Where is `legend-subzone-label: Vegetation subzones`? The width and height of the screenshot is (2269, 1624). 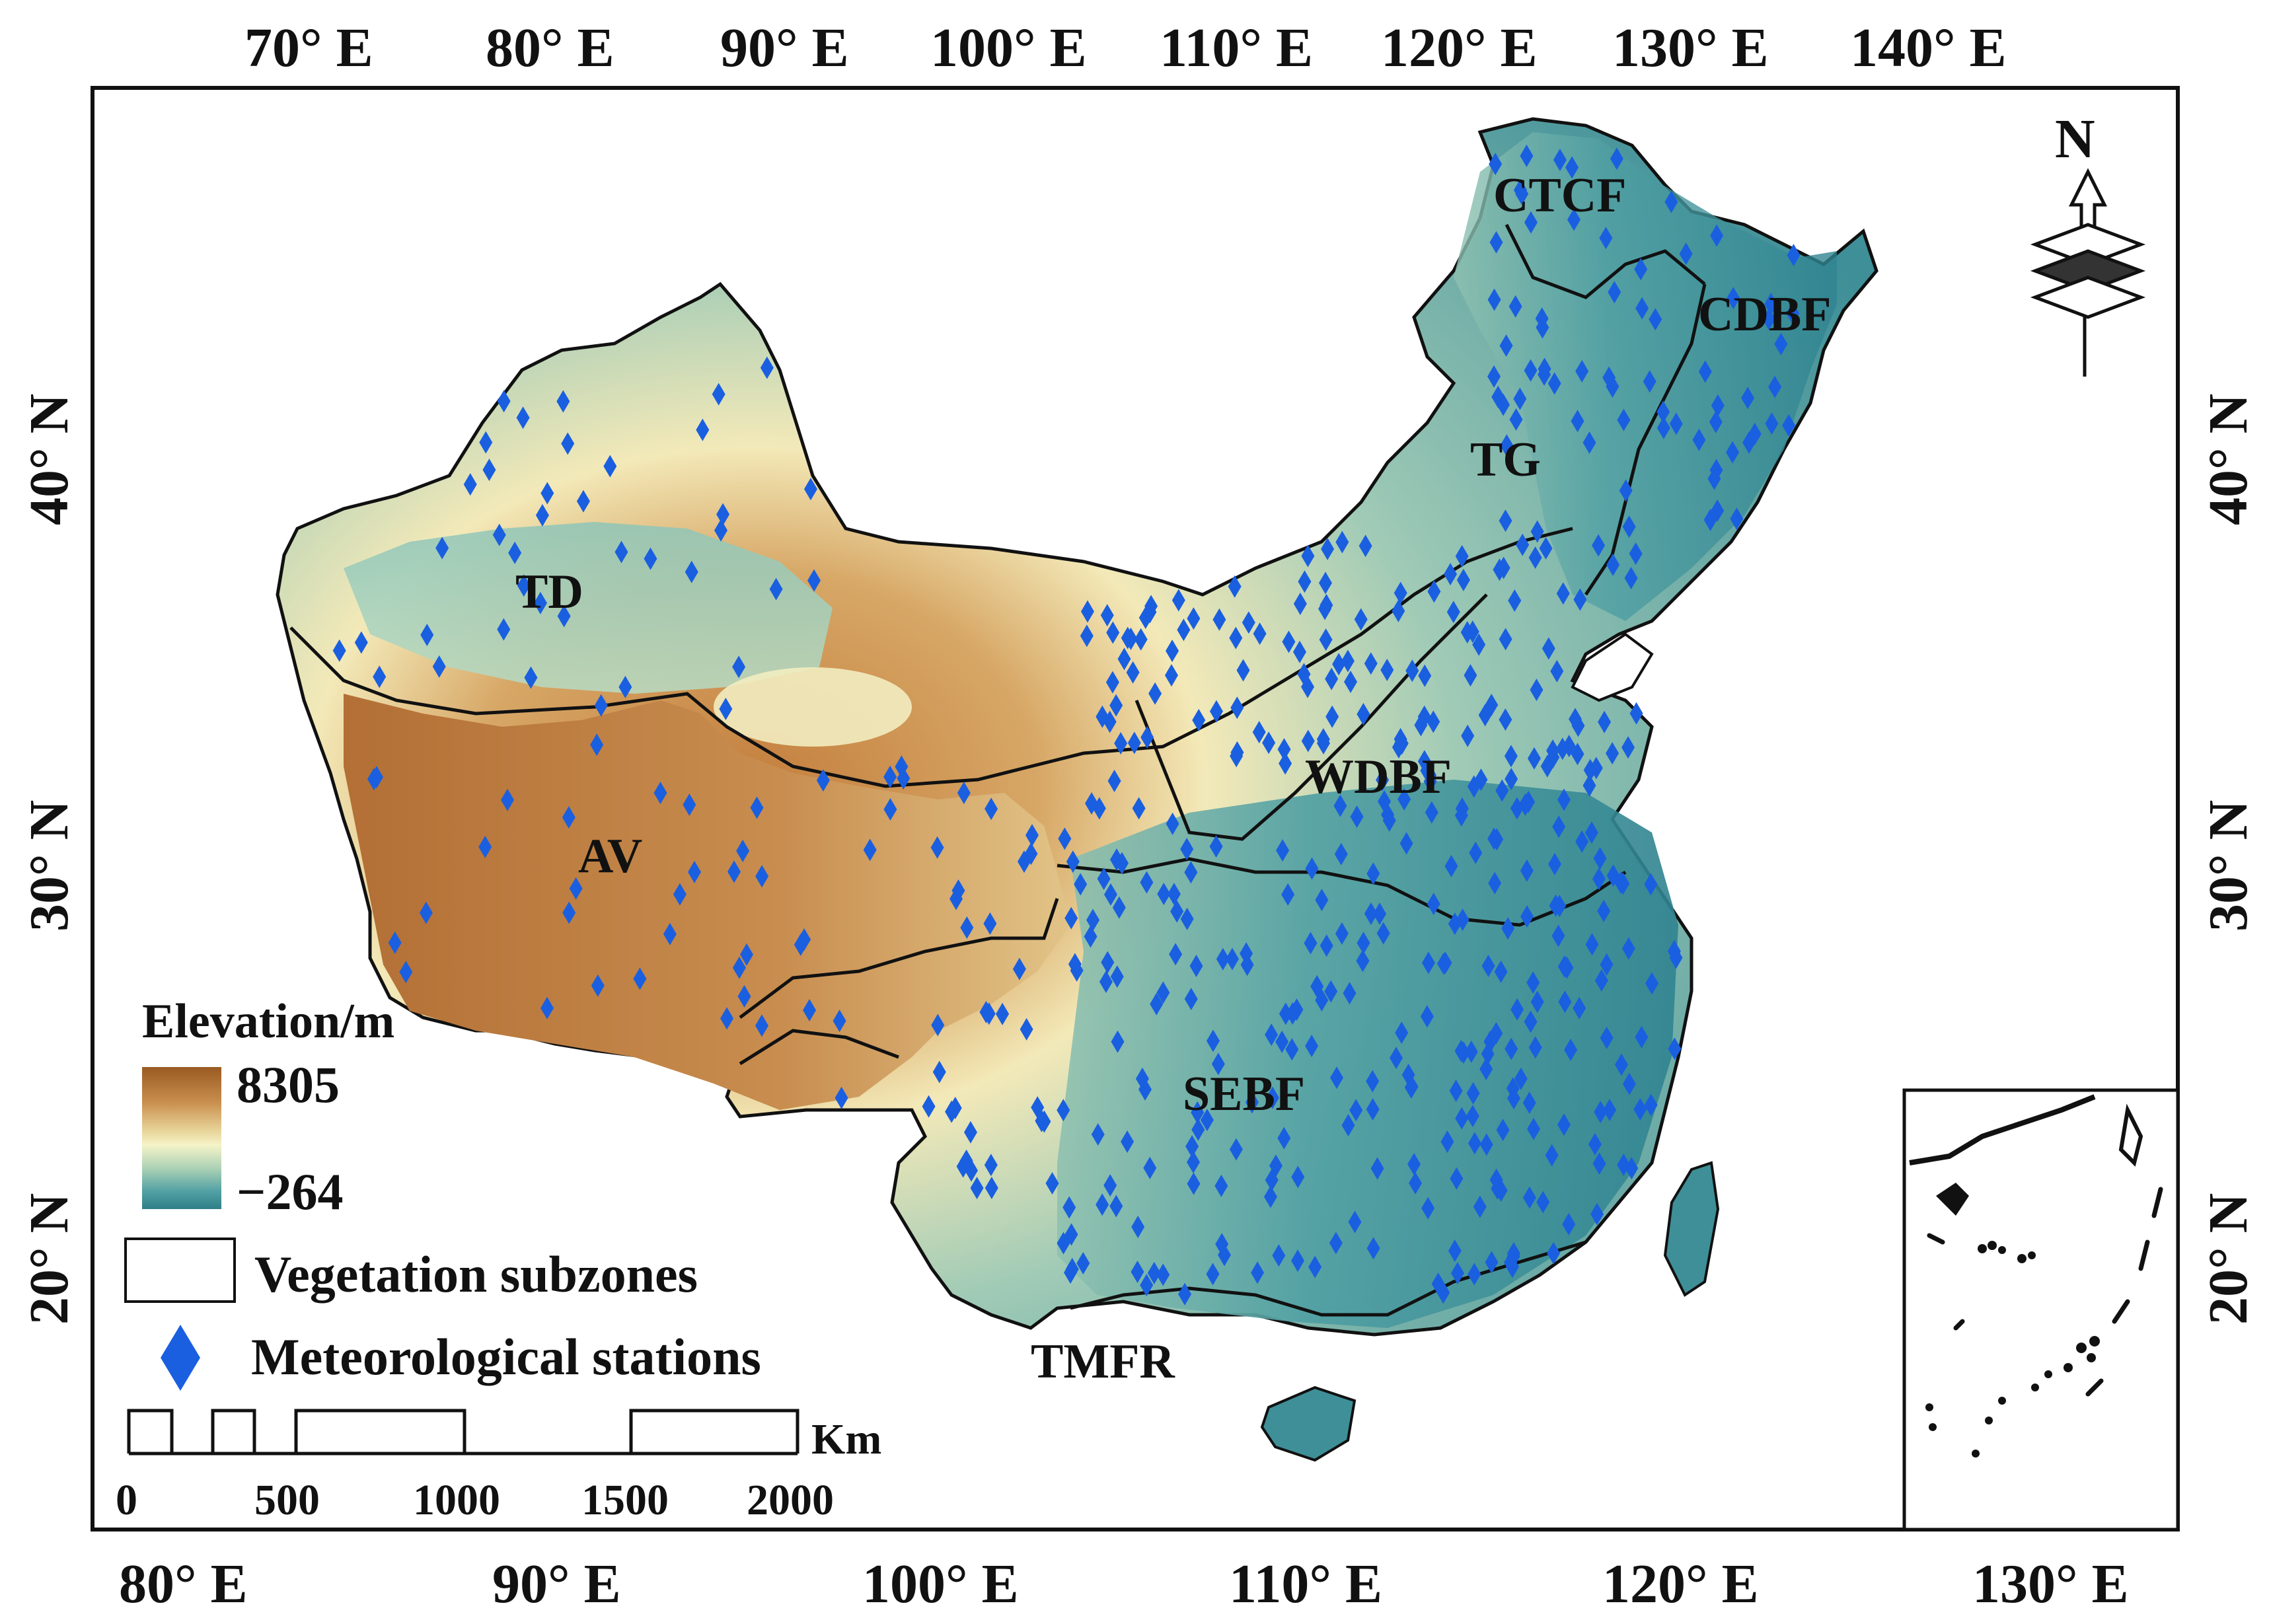
legend-subzone-label: Vegetation subzones is located at coordinates (476, 1274).